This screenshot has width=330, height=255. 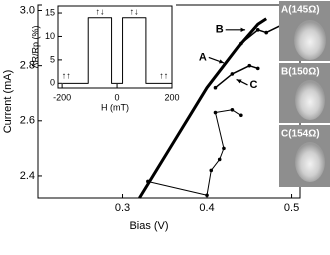 What do you see at coordinates (50, 12) in the screenshot?
I see `y-tick-label: 15` at bounding box center [50, 12].